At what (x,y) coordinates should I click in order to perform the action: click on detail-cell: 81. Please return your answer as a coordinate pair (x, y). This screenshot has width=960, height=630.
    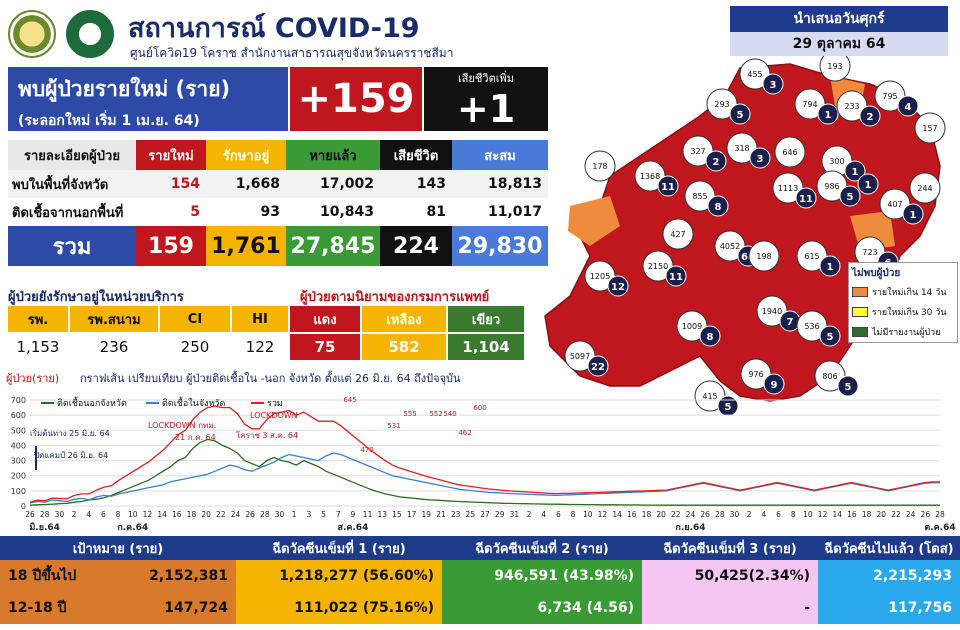
    Looking at the image, I should click on (436, 212).